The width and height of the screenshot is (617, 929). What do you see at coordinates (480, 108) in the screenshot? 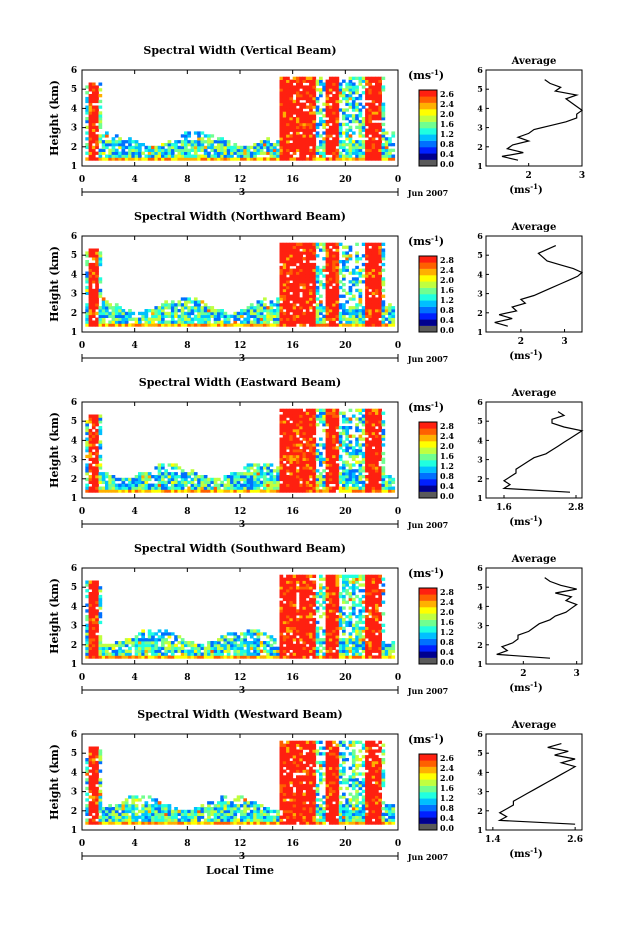
I see `average-y-tick-label: 4` at bounding box center [480, 108].